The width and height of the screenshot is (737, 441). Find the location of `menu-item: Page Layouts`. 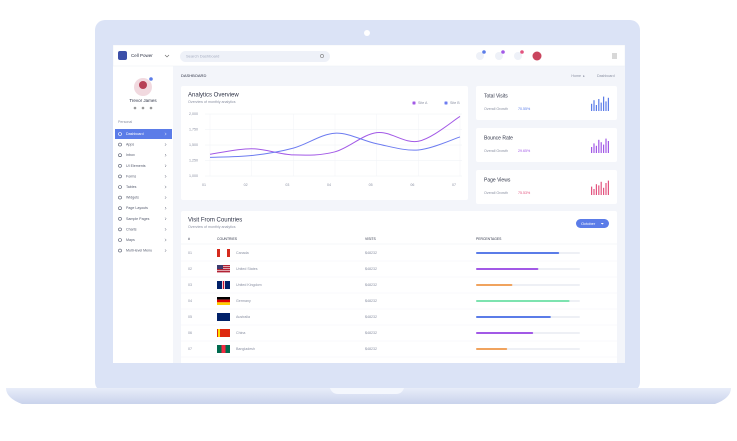

menu-item: Page Layouts is located at coordinates (137, 208).